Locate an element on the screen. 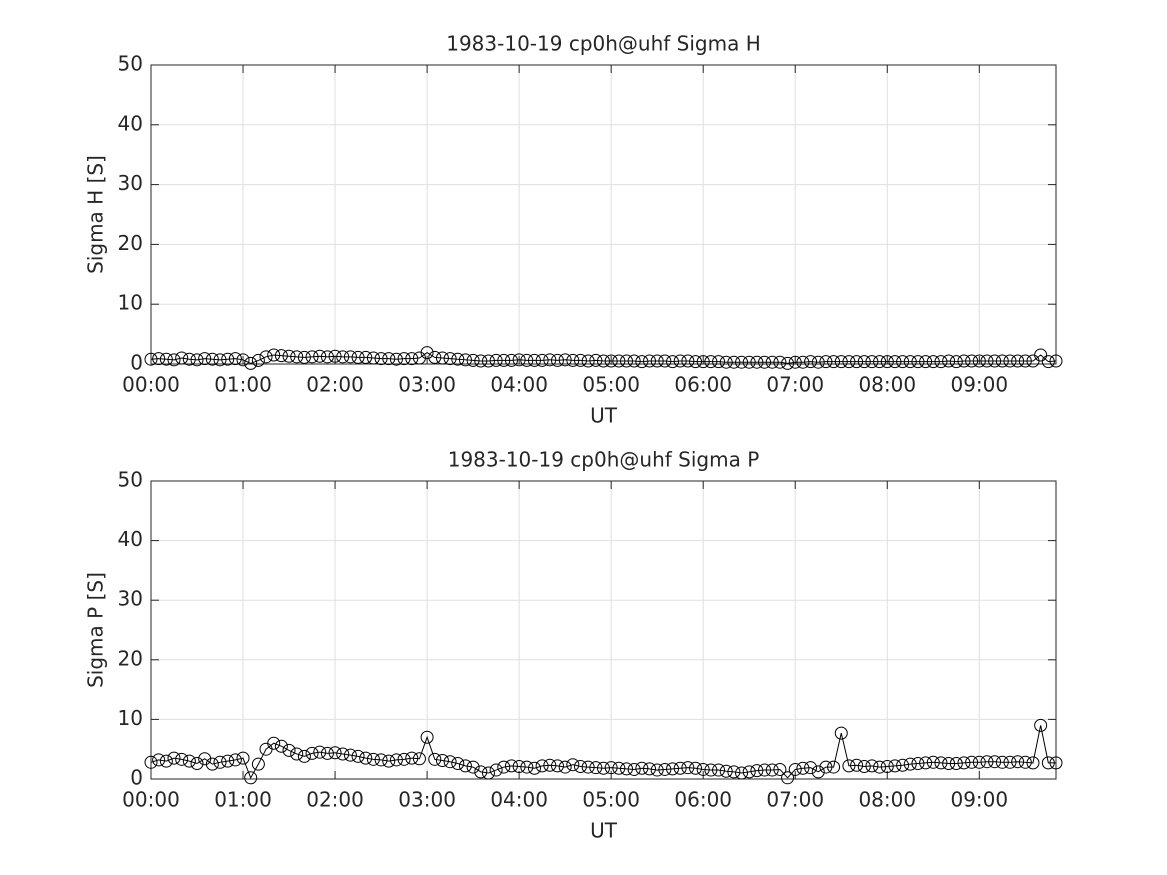 This screenshot has height=875, width=1167. y-axis-label: Sigma P [S] is located at coordinates (96, 630).